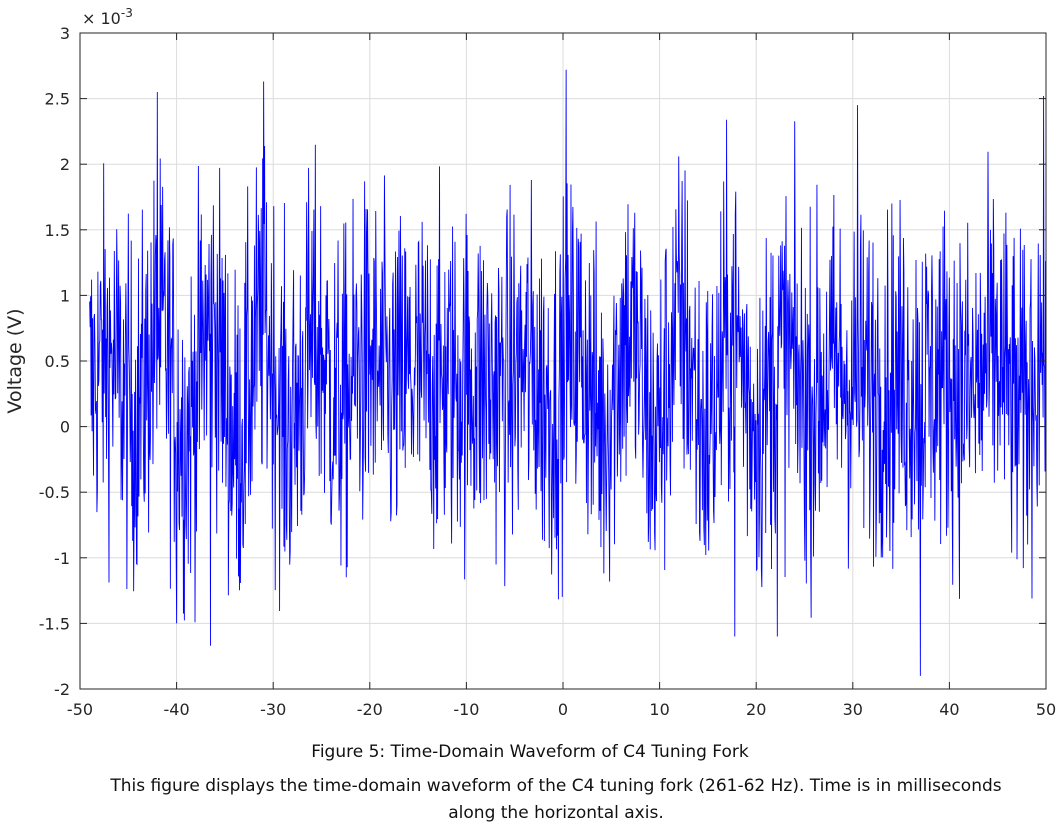 The image size is (1060, 829). Describe the element at coordinates (1046, 709) in the screenshot. I see `x-tick-label: 50` at that location.